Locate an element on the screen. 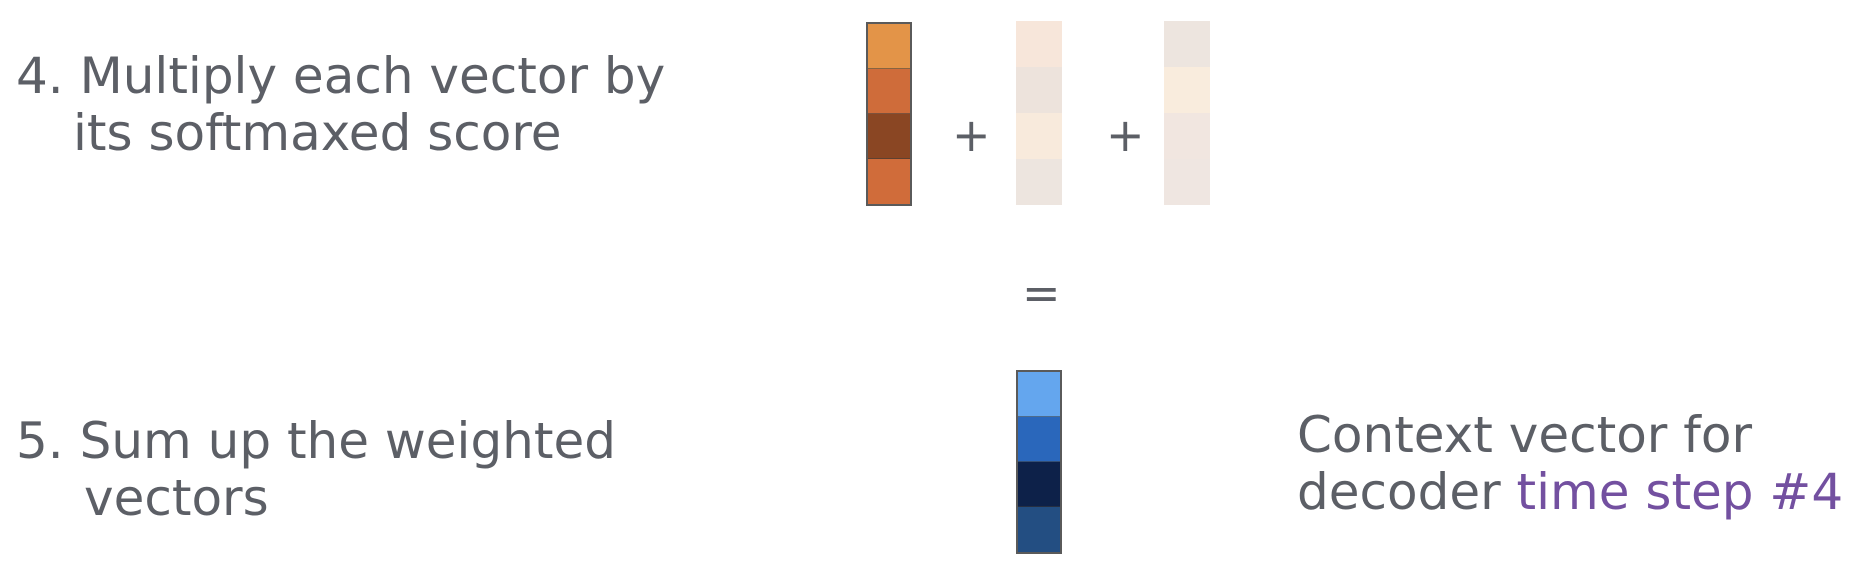  step-4-line-1: 4. Multiply each vector by is located at coordinates (341, 76).